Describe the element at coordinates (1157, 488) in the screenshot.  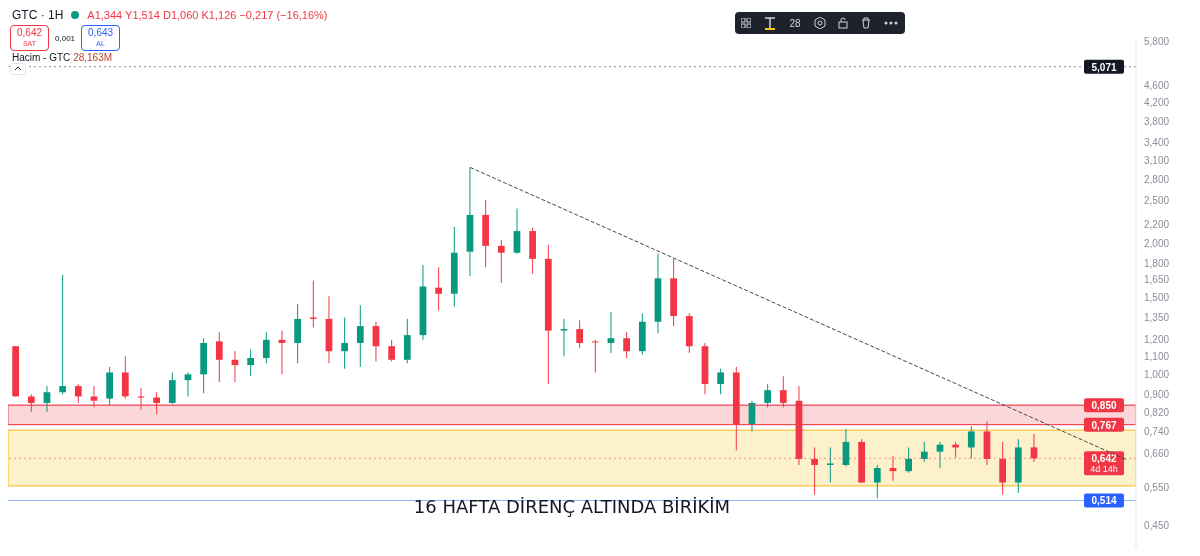
I see `y-tick-label: 0,550` at that location.